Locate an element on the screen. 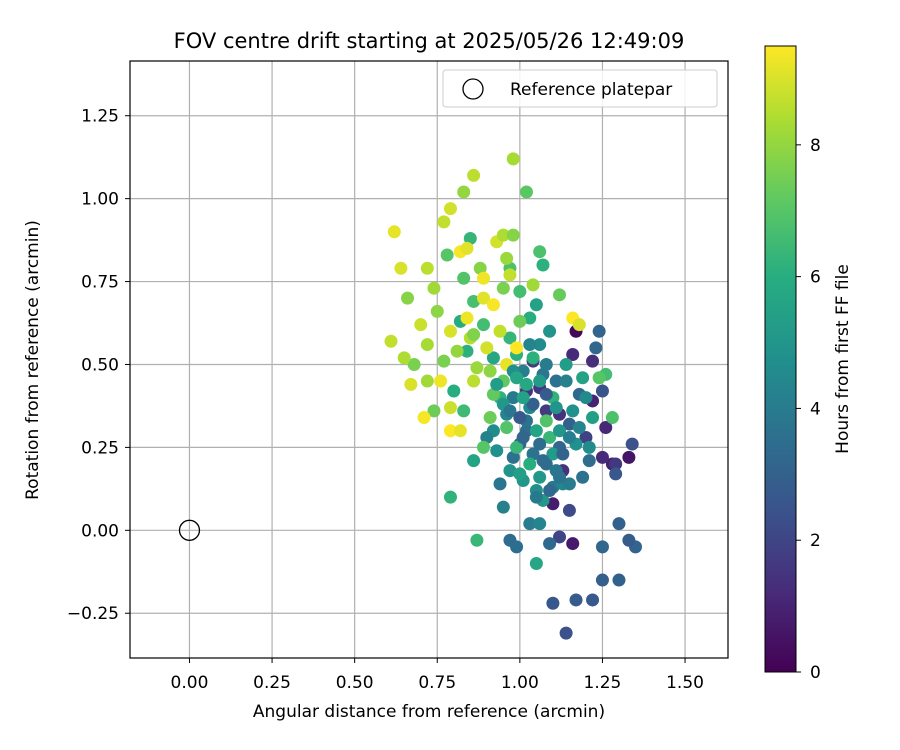 The image size is (900, 750). x-tick-label: 0.25 is located at coordinates (272, 683).